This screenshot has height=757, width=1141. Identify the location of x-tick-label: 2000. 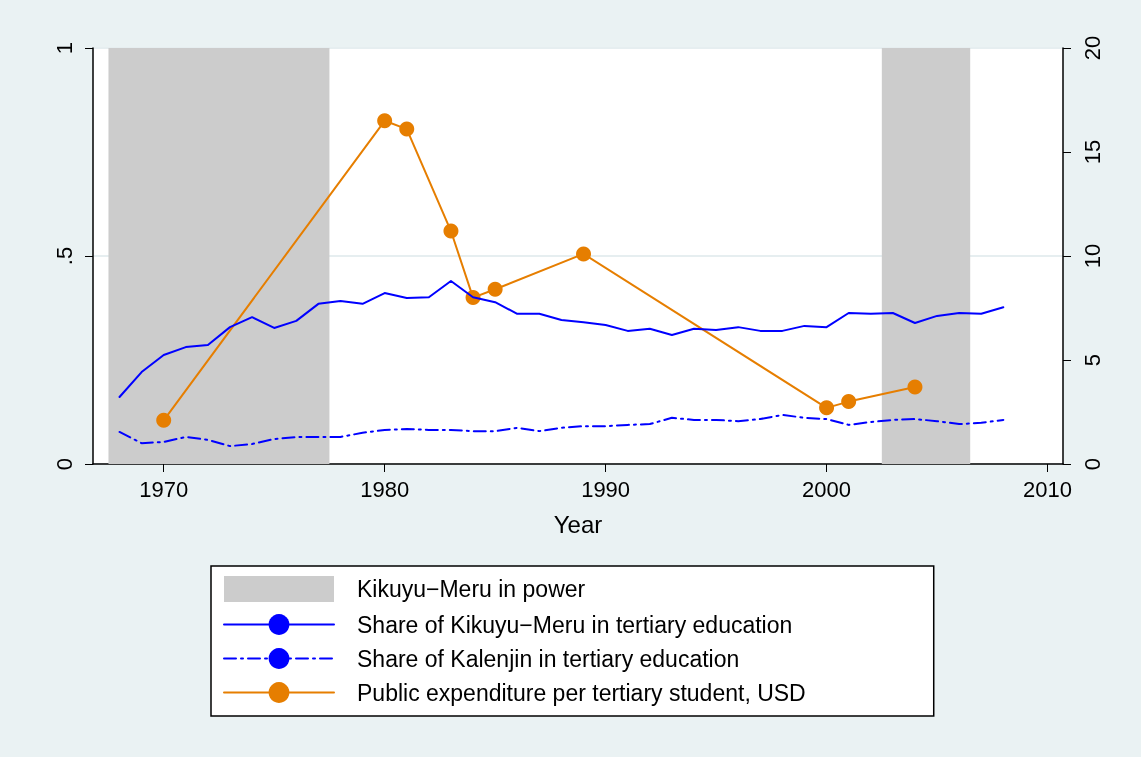
(827, 489).